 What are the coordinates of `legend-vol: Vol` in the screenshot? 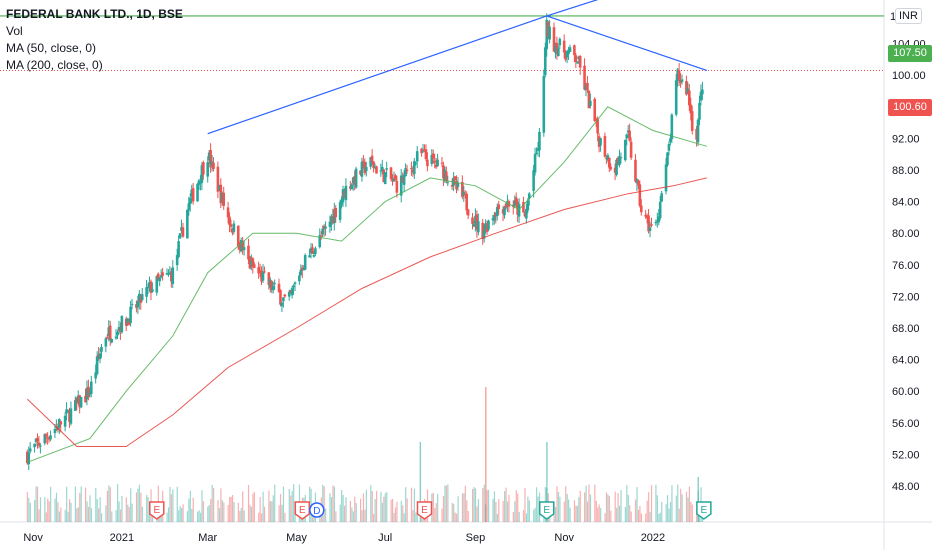 It's located at (14, 31).